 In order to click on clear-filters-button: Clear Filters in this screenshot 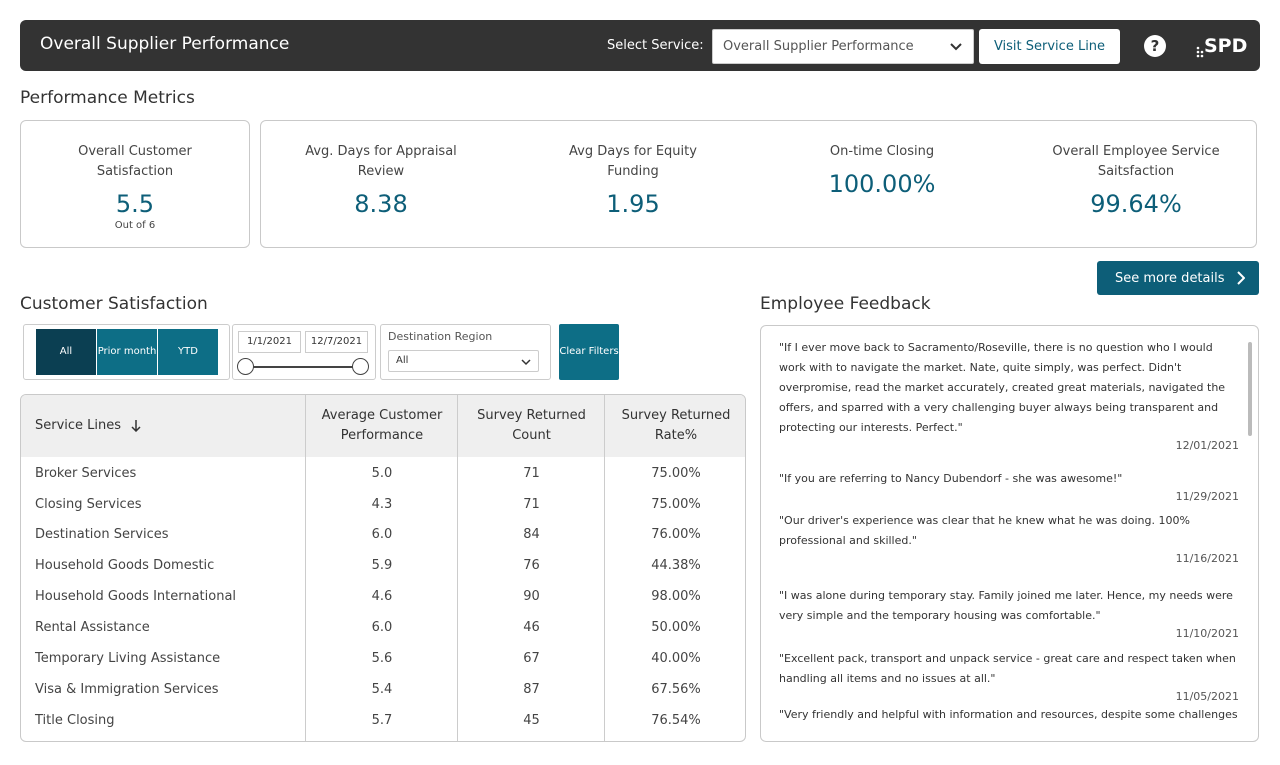, I will do `click(589, 352)`.